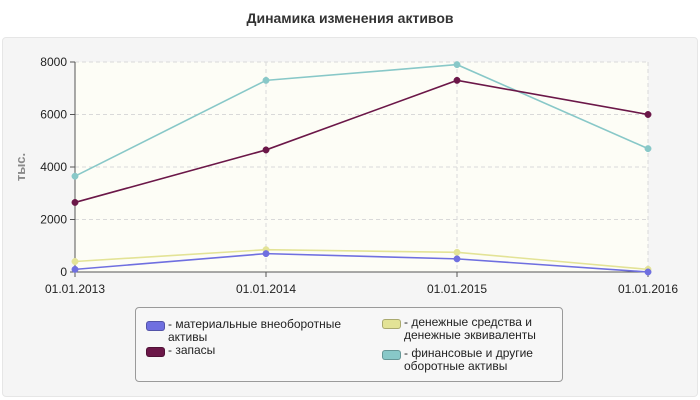 This screenshot has height=400, width=700. Describe the element at coordinates (63, 272) in the screenshot. I see `y-tick-label: 0` at that location.